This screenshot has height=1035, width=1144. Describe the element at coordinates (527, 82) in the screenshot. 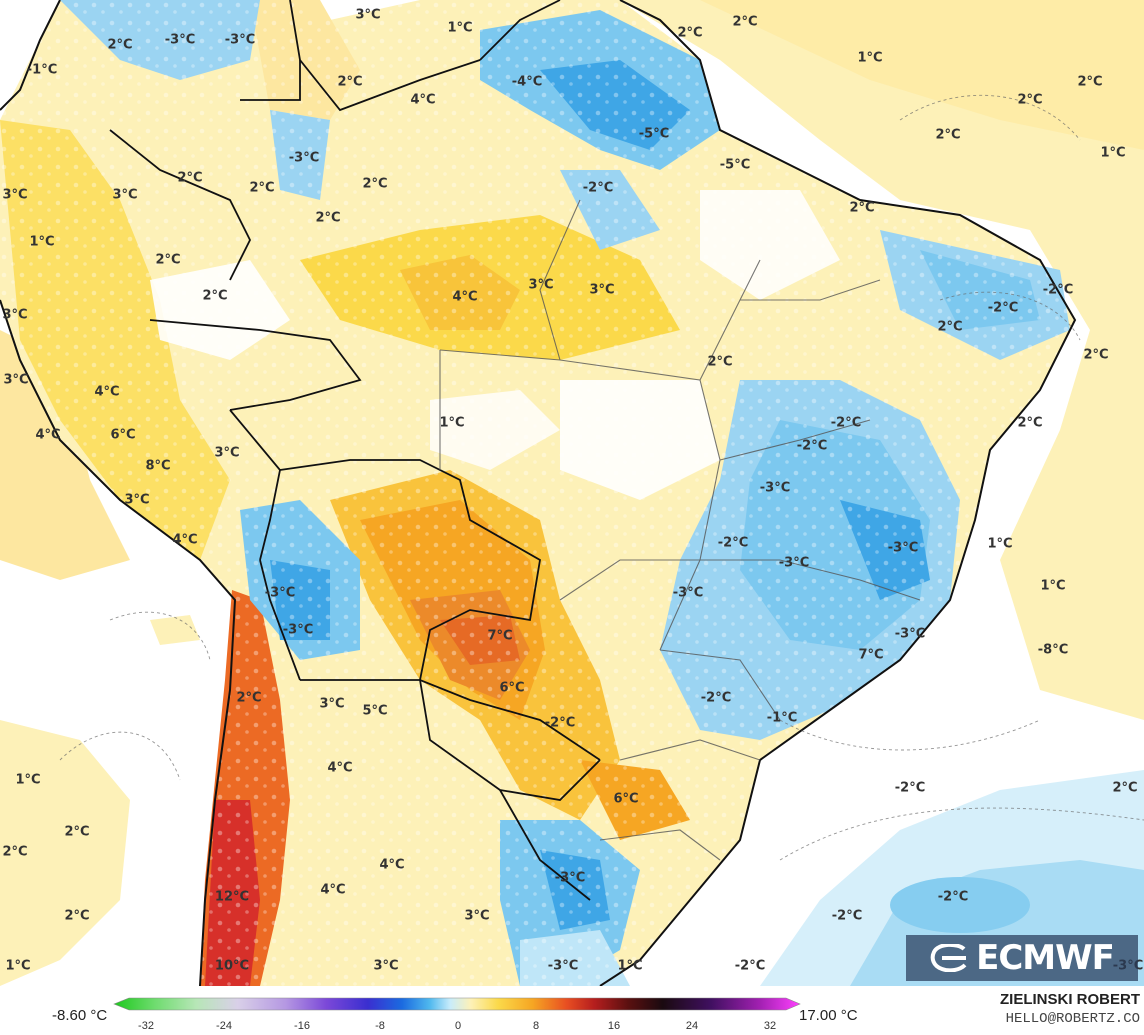

I see `contour-label: -4°C` at that location.